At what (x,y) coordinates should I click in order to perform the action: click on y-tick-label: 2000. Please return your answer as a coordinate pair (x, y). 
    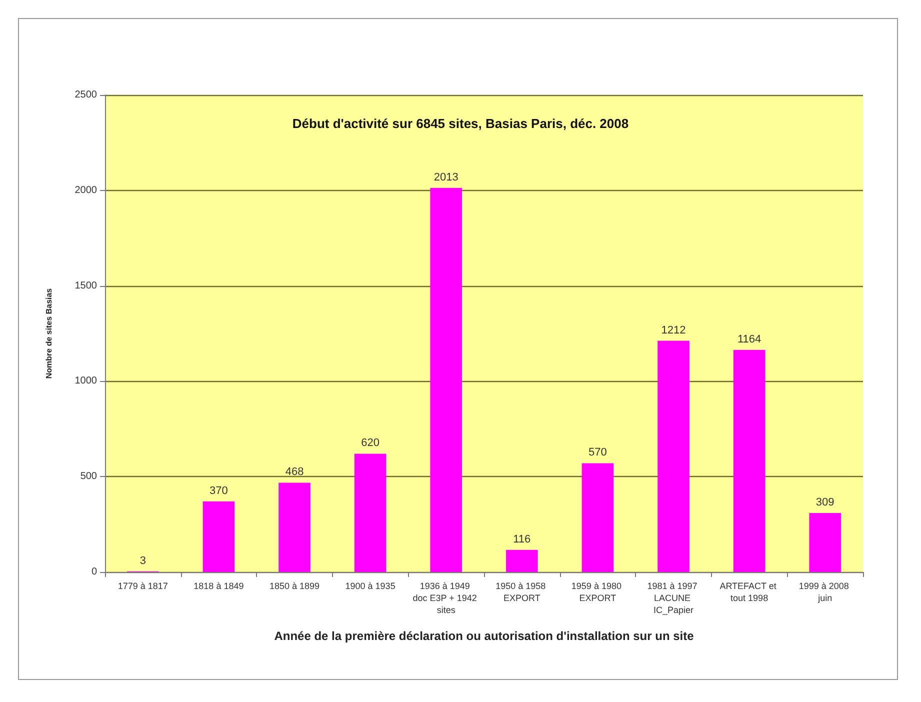
    Looking at the image, I should click on (86, 190).